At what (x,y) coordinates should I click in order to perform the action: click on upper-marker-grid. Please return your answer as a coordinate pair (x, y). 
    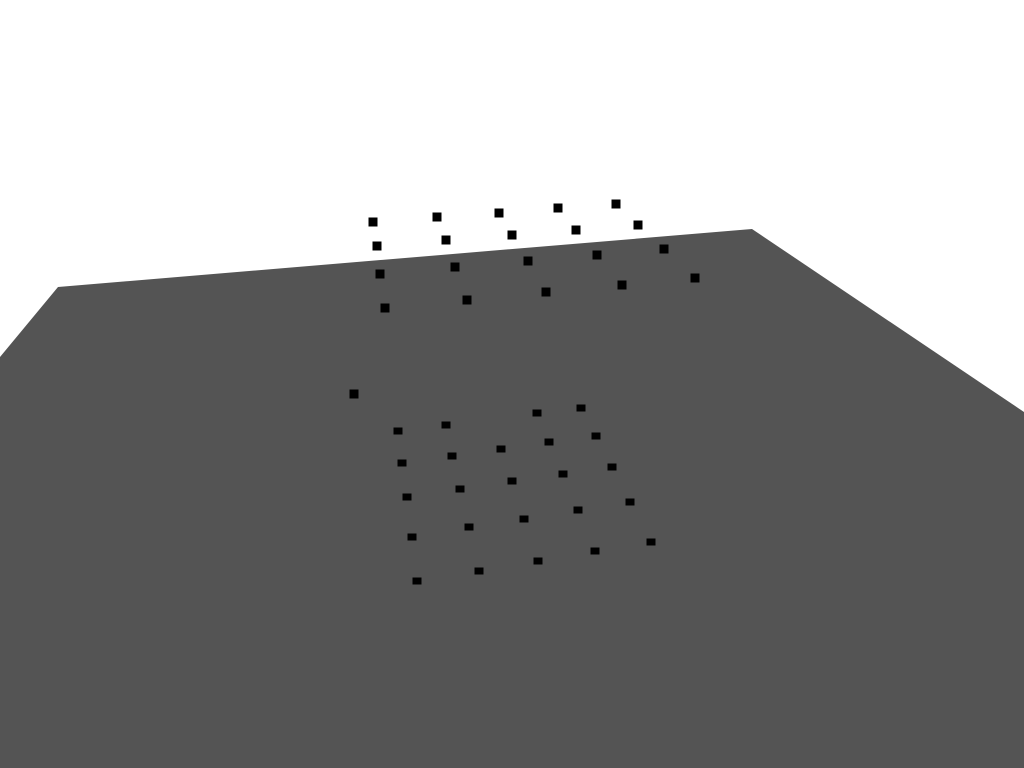
    Looking at the image, I should click on (534, 256).